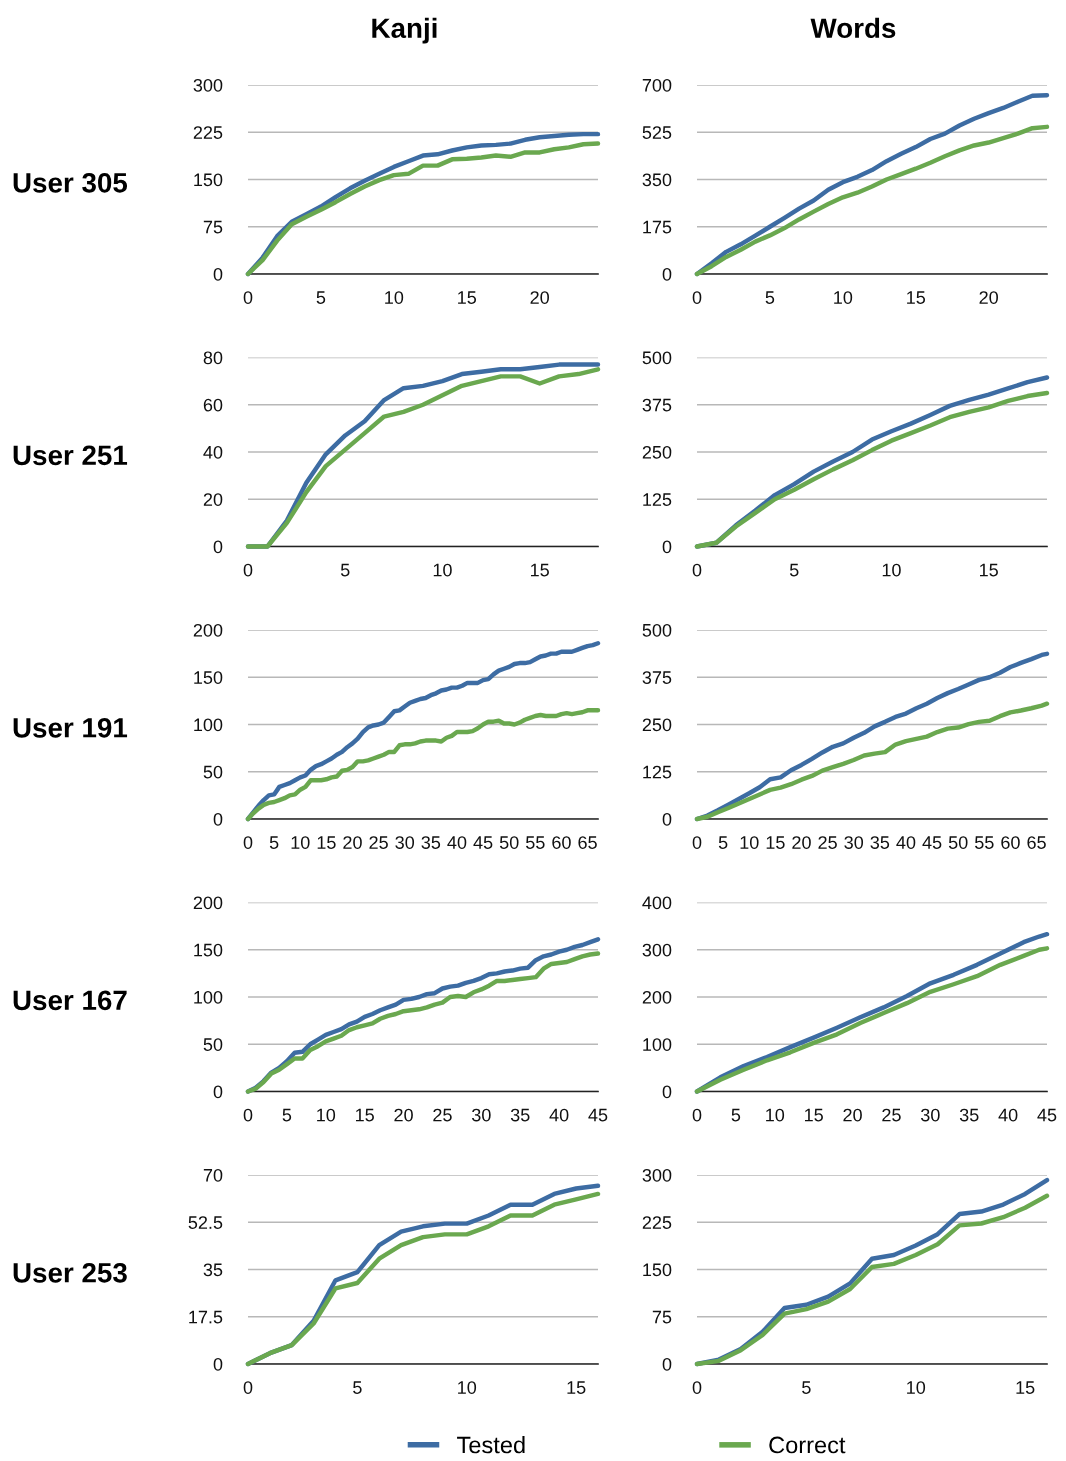 The height and width of the screenshot is (1461, 1066). What do you see at coordinates (213, 405) in the screenshot?
I see `y-tick-label: 60` at bounding box center [213, 405].